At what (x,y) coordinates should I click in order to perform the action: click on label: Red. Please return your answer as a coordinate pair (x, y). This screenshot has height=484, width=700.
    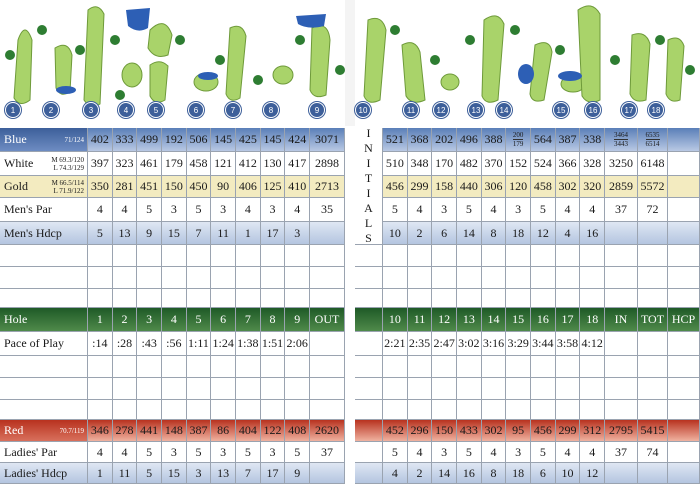
    Looking at the image, I should click on (14, 430).